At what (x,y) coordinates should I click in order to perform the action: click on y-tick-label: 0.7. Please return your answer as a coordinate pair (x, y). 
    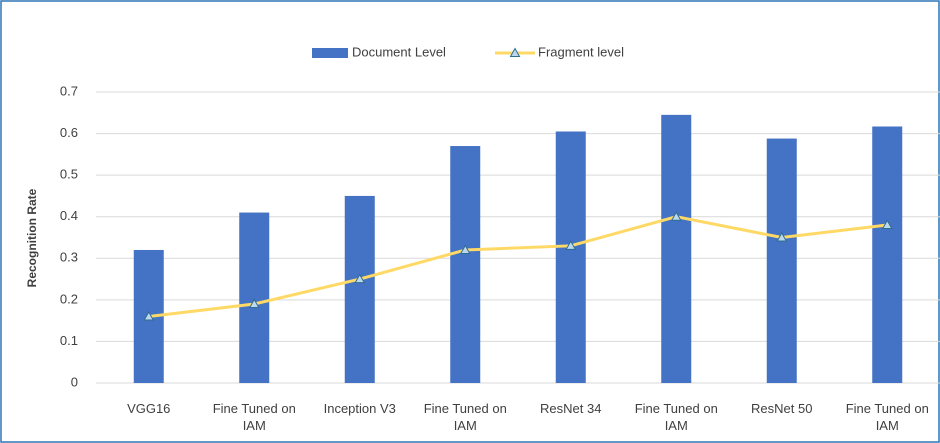
    Looking at the image, I should click on (69, 90).